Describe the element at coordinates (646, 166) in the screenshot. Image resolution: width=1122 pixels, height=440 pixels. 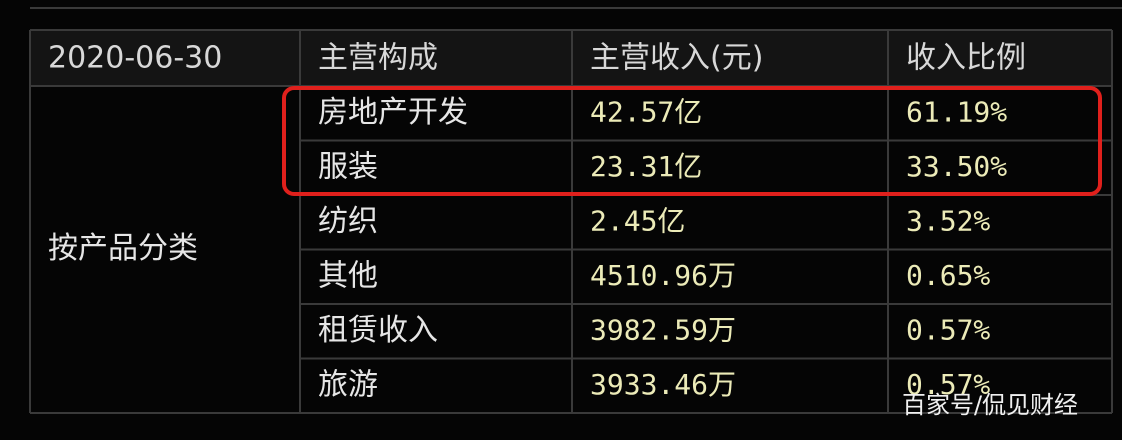
I see `revenue: 23.31亿` at that location.